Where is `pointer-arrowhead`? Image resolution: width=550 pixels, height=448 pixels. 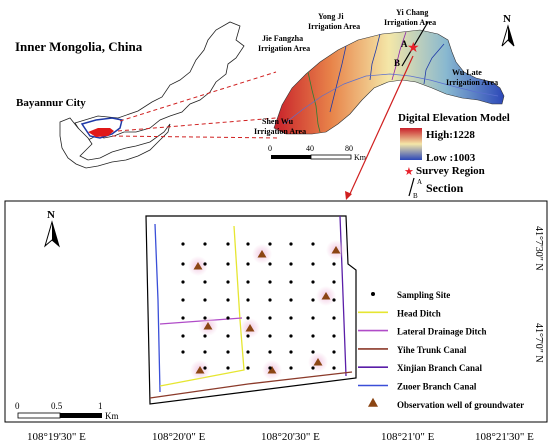
pointer-arrowhead is located at coordinates (348, 195).